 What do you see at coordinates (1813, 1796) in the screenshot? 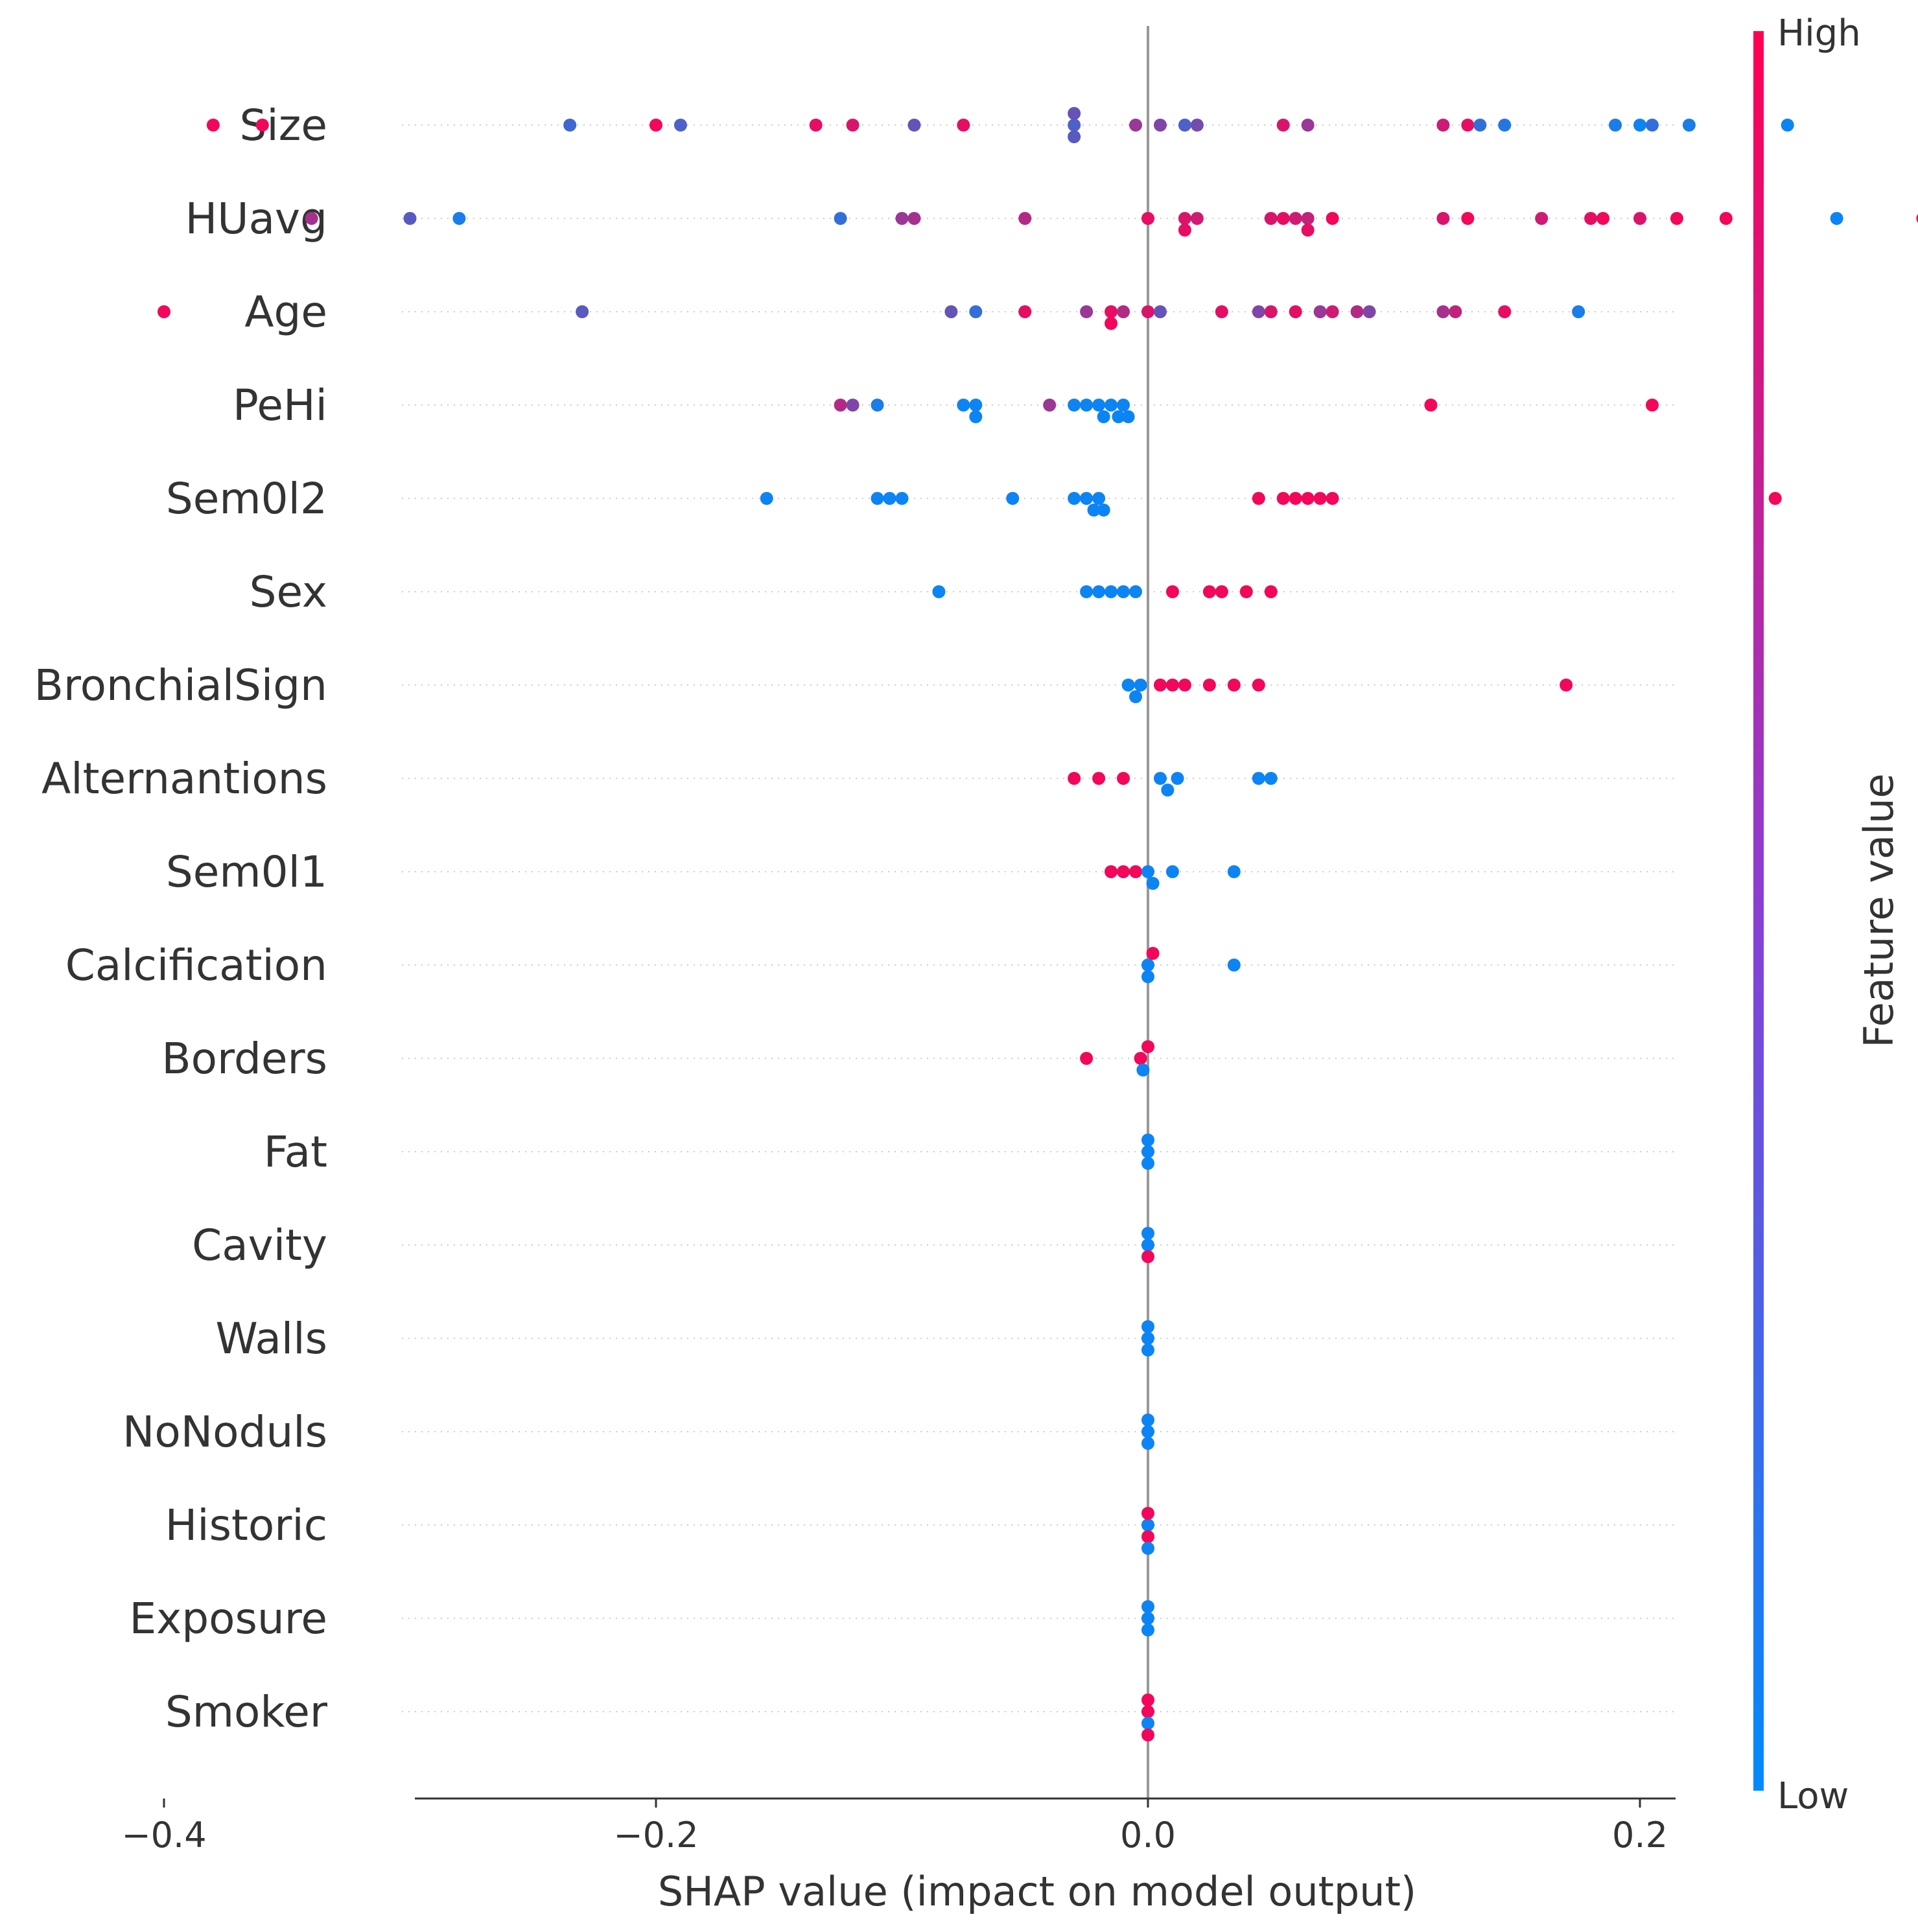
I see `colorbar-low-label: Low` at bounding box center [1813, 1796].